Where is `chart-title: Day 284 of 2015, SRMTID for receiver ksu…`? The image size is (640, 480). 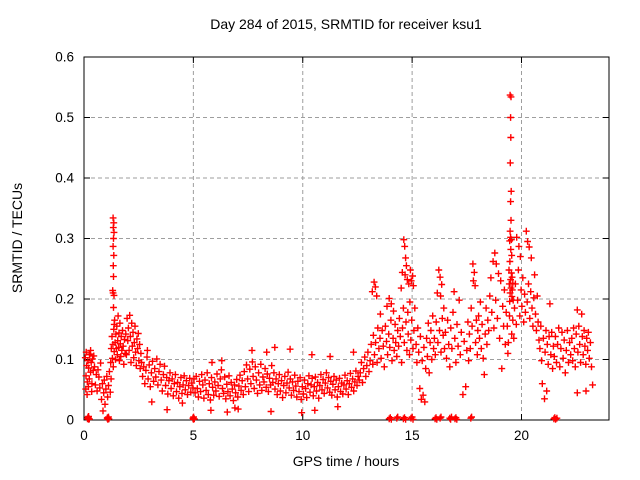 chart-title: Day 284 of 2015, SRMTID for receiver ksu… is located at coordinates (346, 24).